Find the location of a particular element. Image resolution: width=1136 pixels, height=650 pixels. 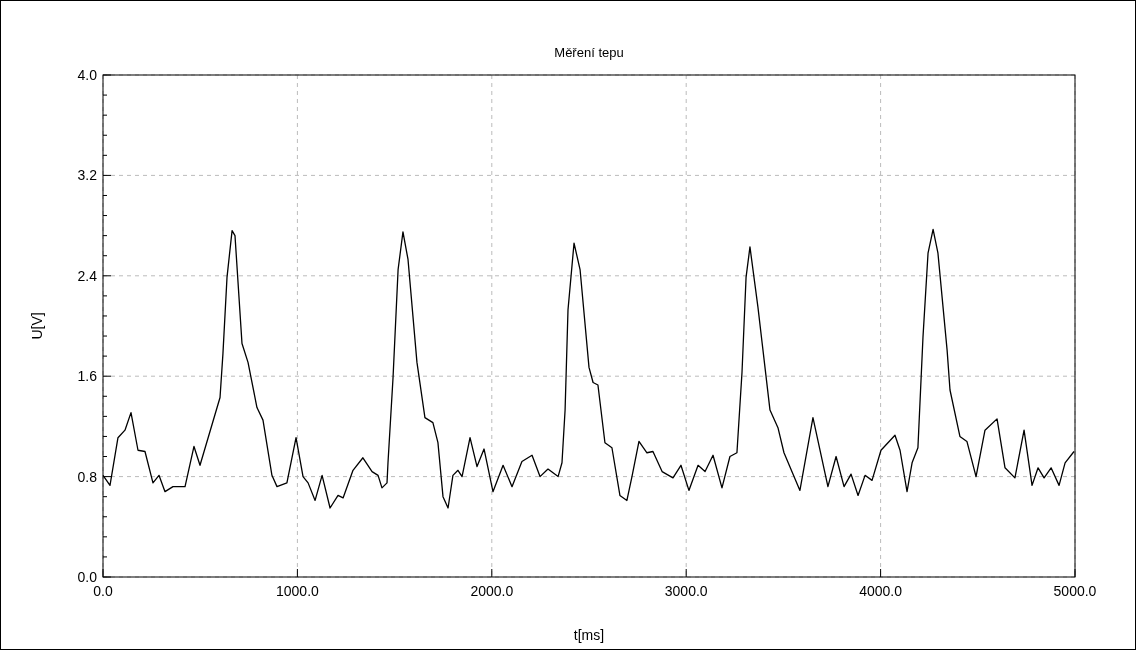

x-tick-label: 5000.0 is located at coordinates (1075, 591).